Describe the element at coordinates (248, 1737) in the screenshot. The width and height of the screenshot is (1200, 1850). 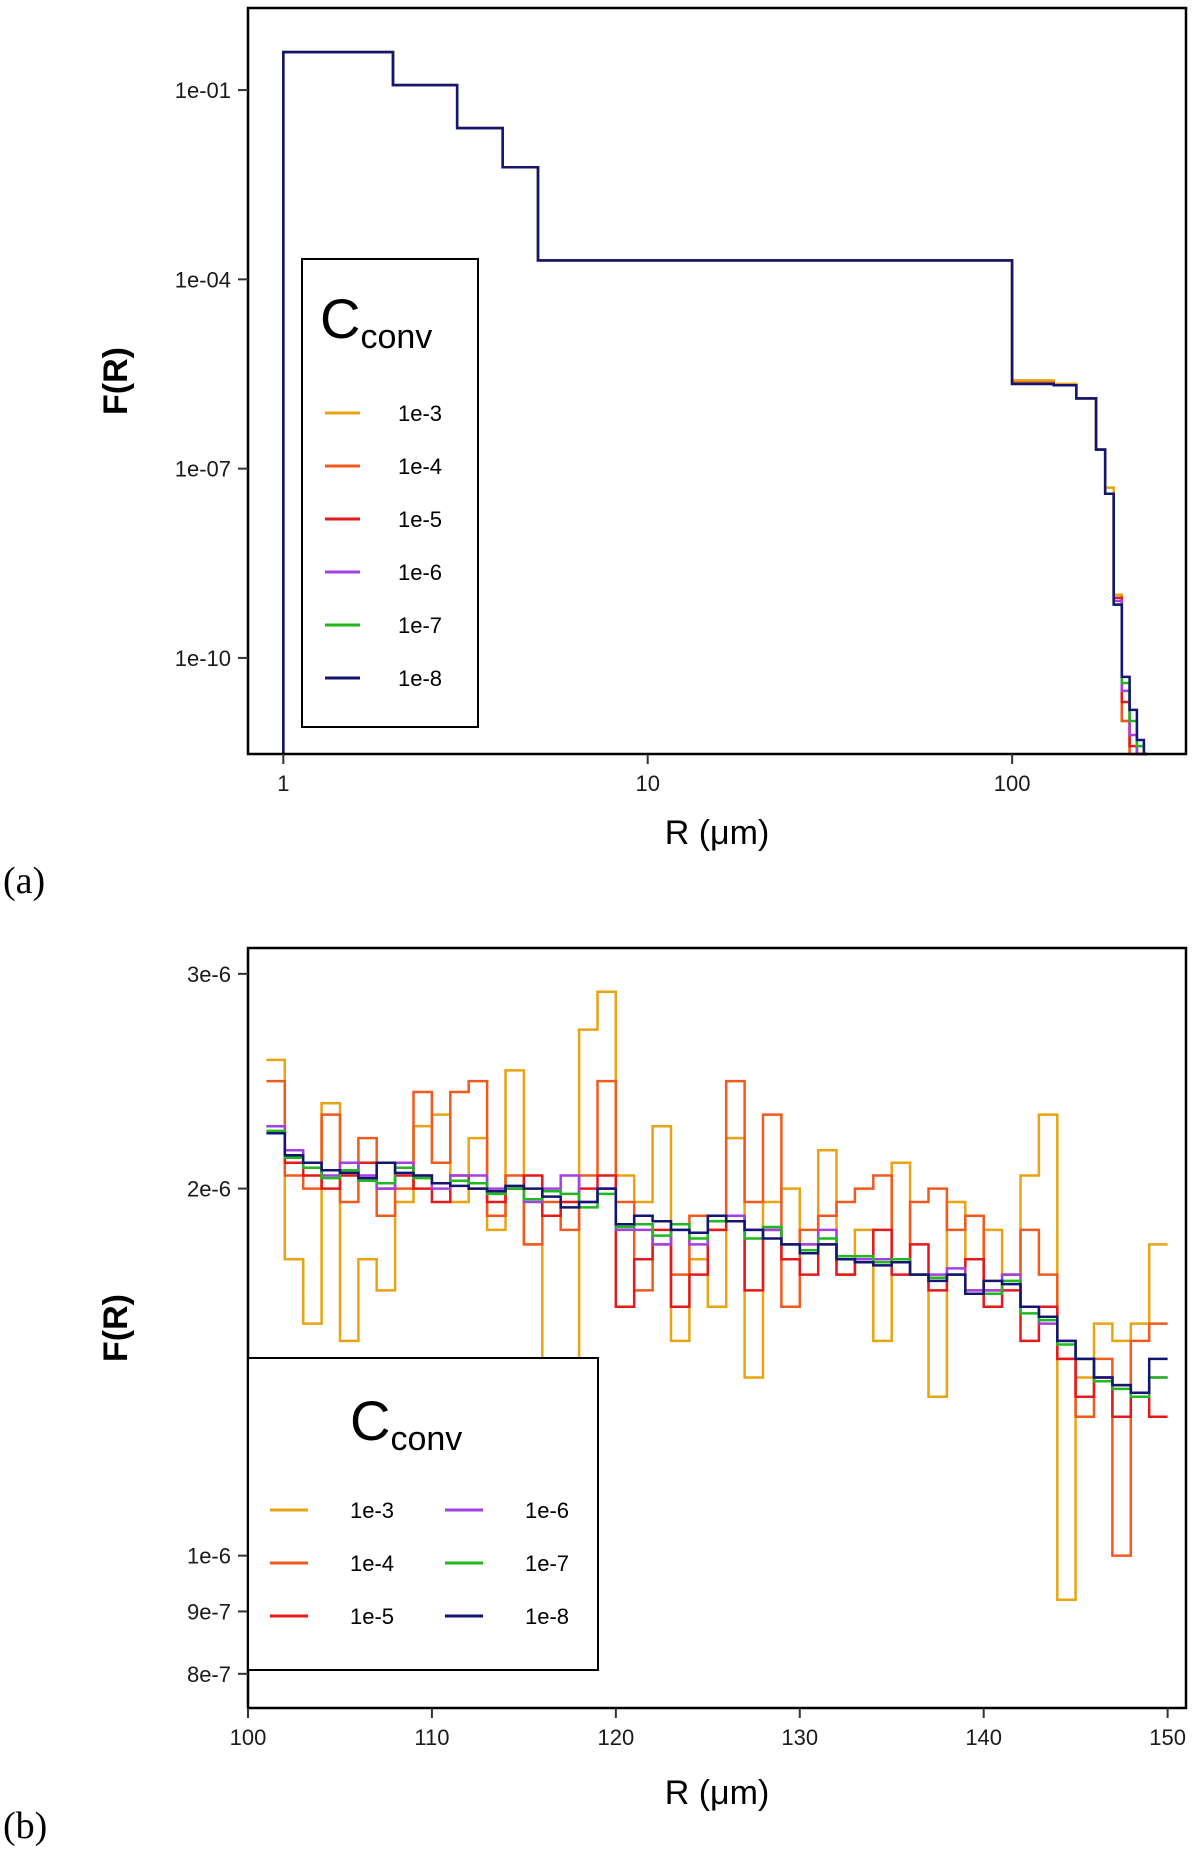
I see `panel-b-xtick-label: 100` at that location.